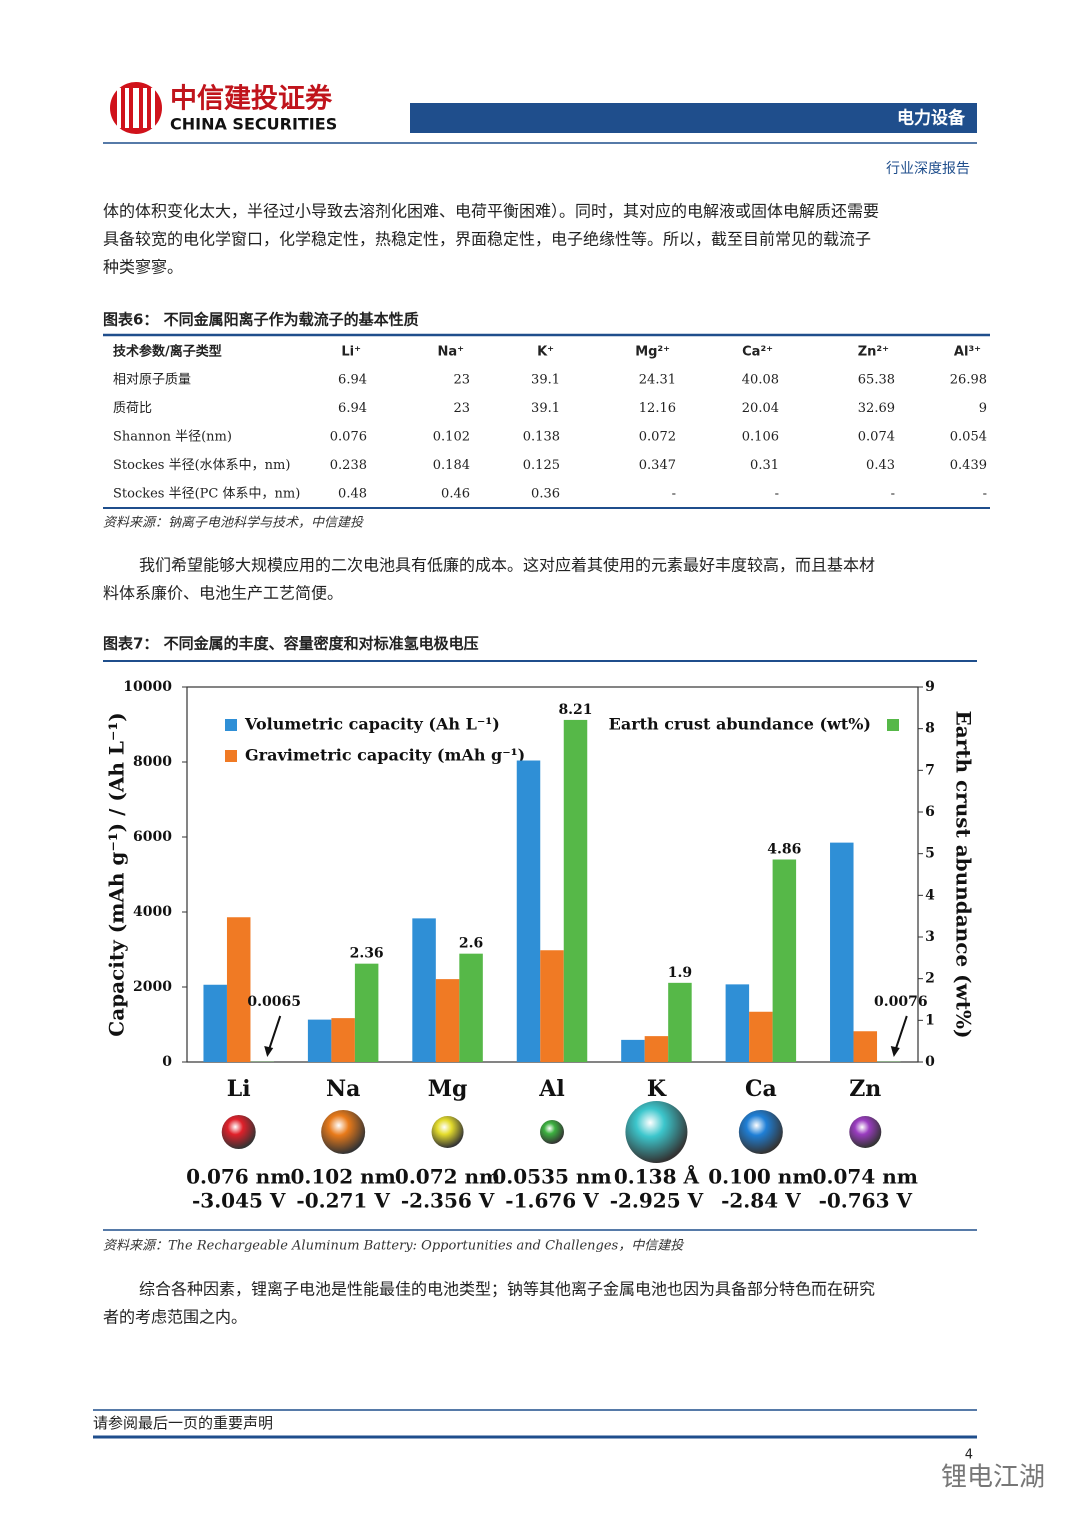 Image resolution: width=1080 pixels, height=1527 pixels. Describe the element at coordinates (930, 1062) in the screenshot. I see `y2-tick-label: 0` at that location.